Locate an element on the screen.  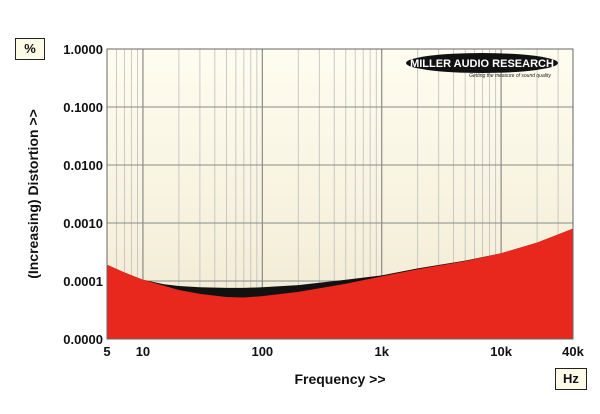
y-tick-label: 1.0000 is located at coordinates (83, 49).